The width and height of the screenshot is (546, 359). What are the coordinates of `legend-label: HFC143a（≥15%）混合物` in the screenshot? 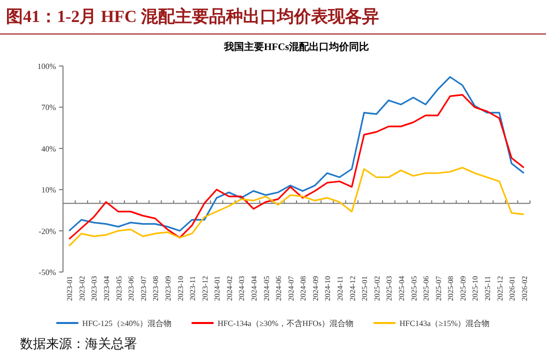 It's located at (445, 323).